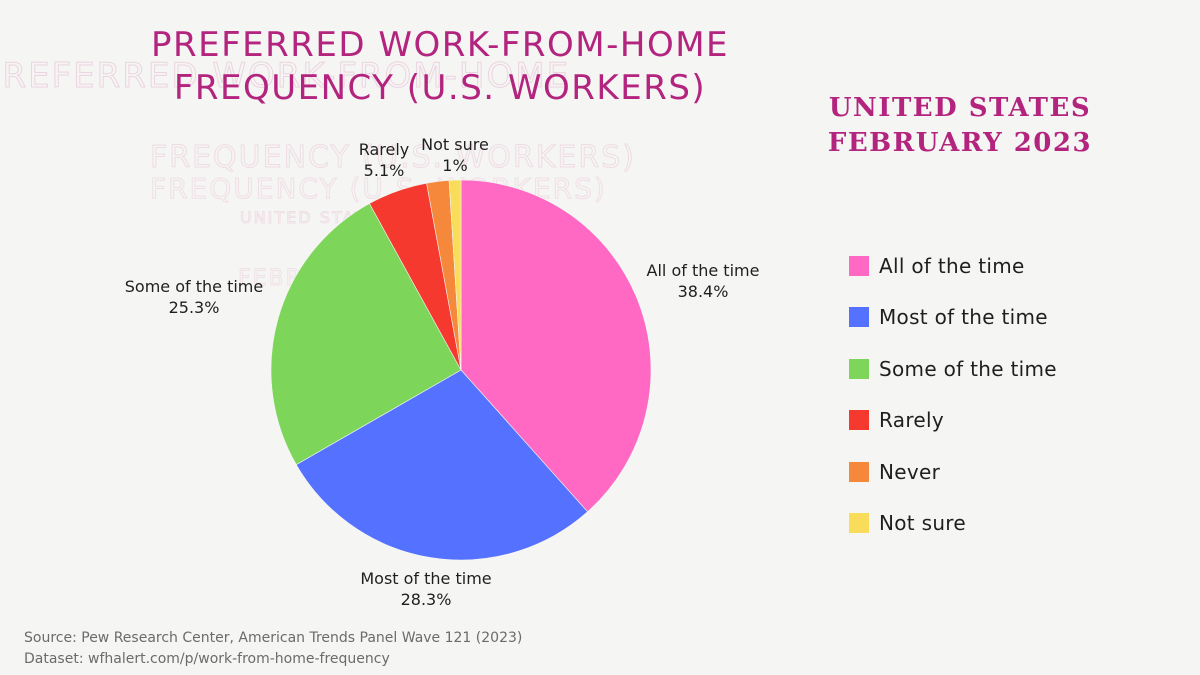 This screenshot has height=675, width=1200. I want to click on slice-label-name: Not sure, so click(455, 144).